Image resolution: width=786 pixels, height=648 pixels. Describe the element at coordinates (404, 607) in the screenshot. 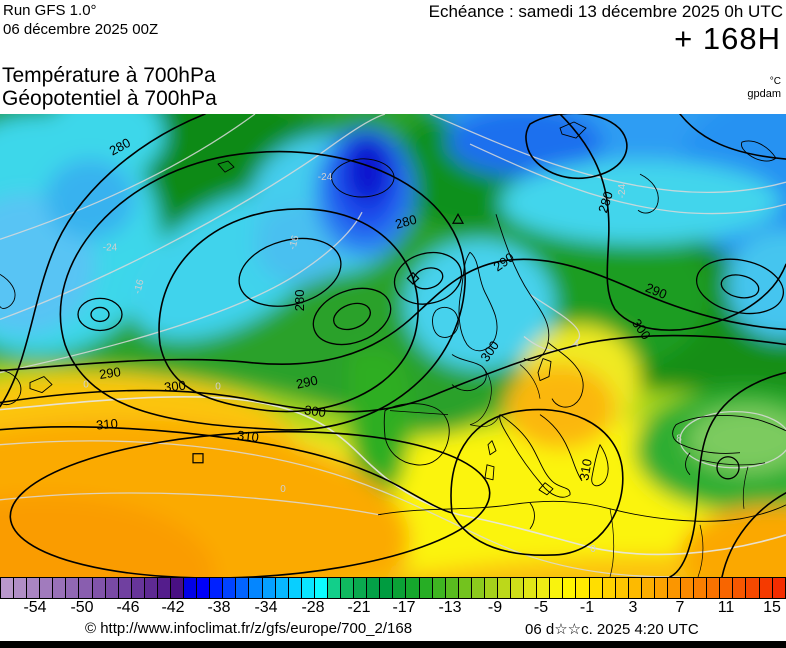

I see `colorbar-tick: -17` at that location.